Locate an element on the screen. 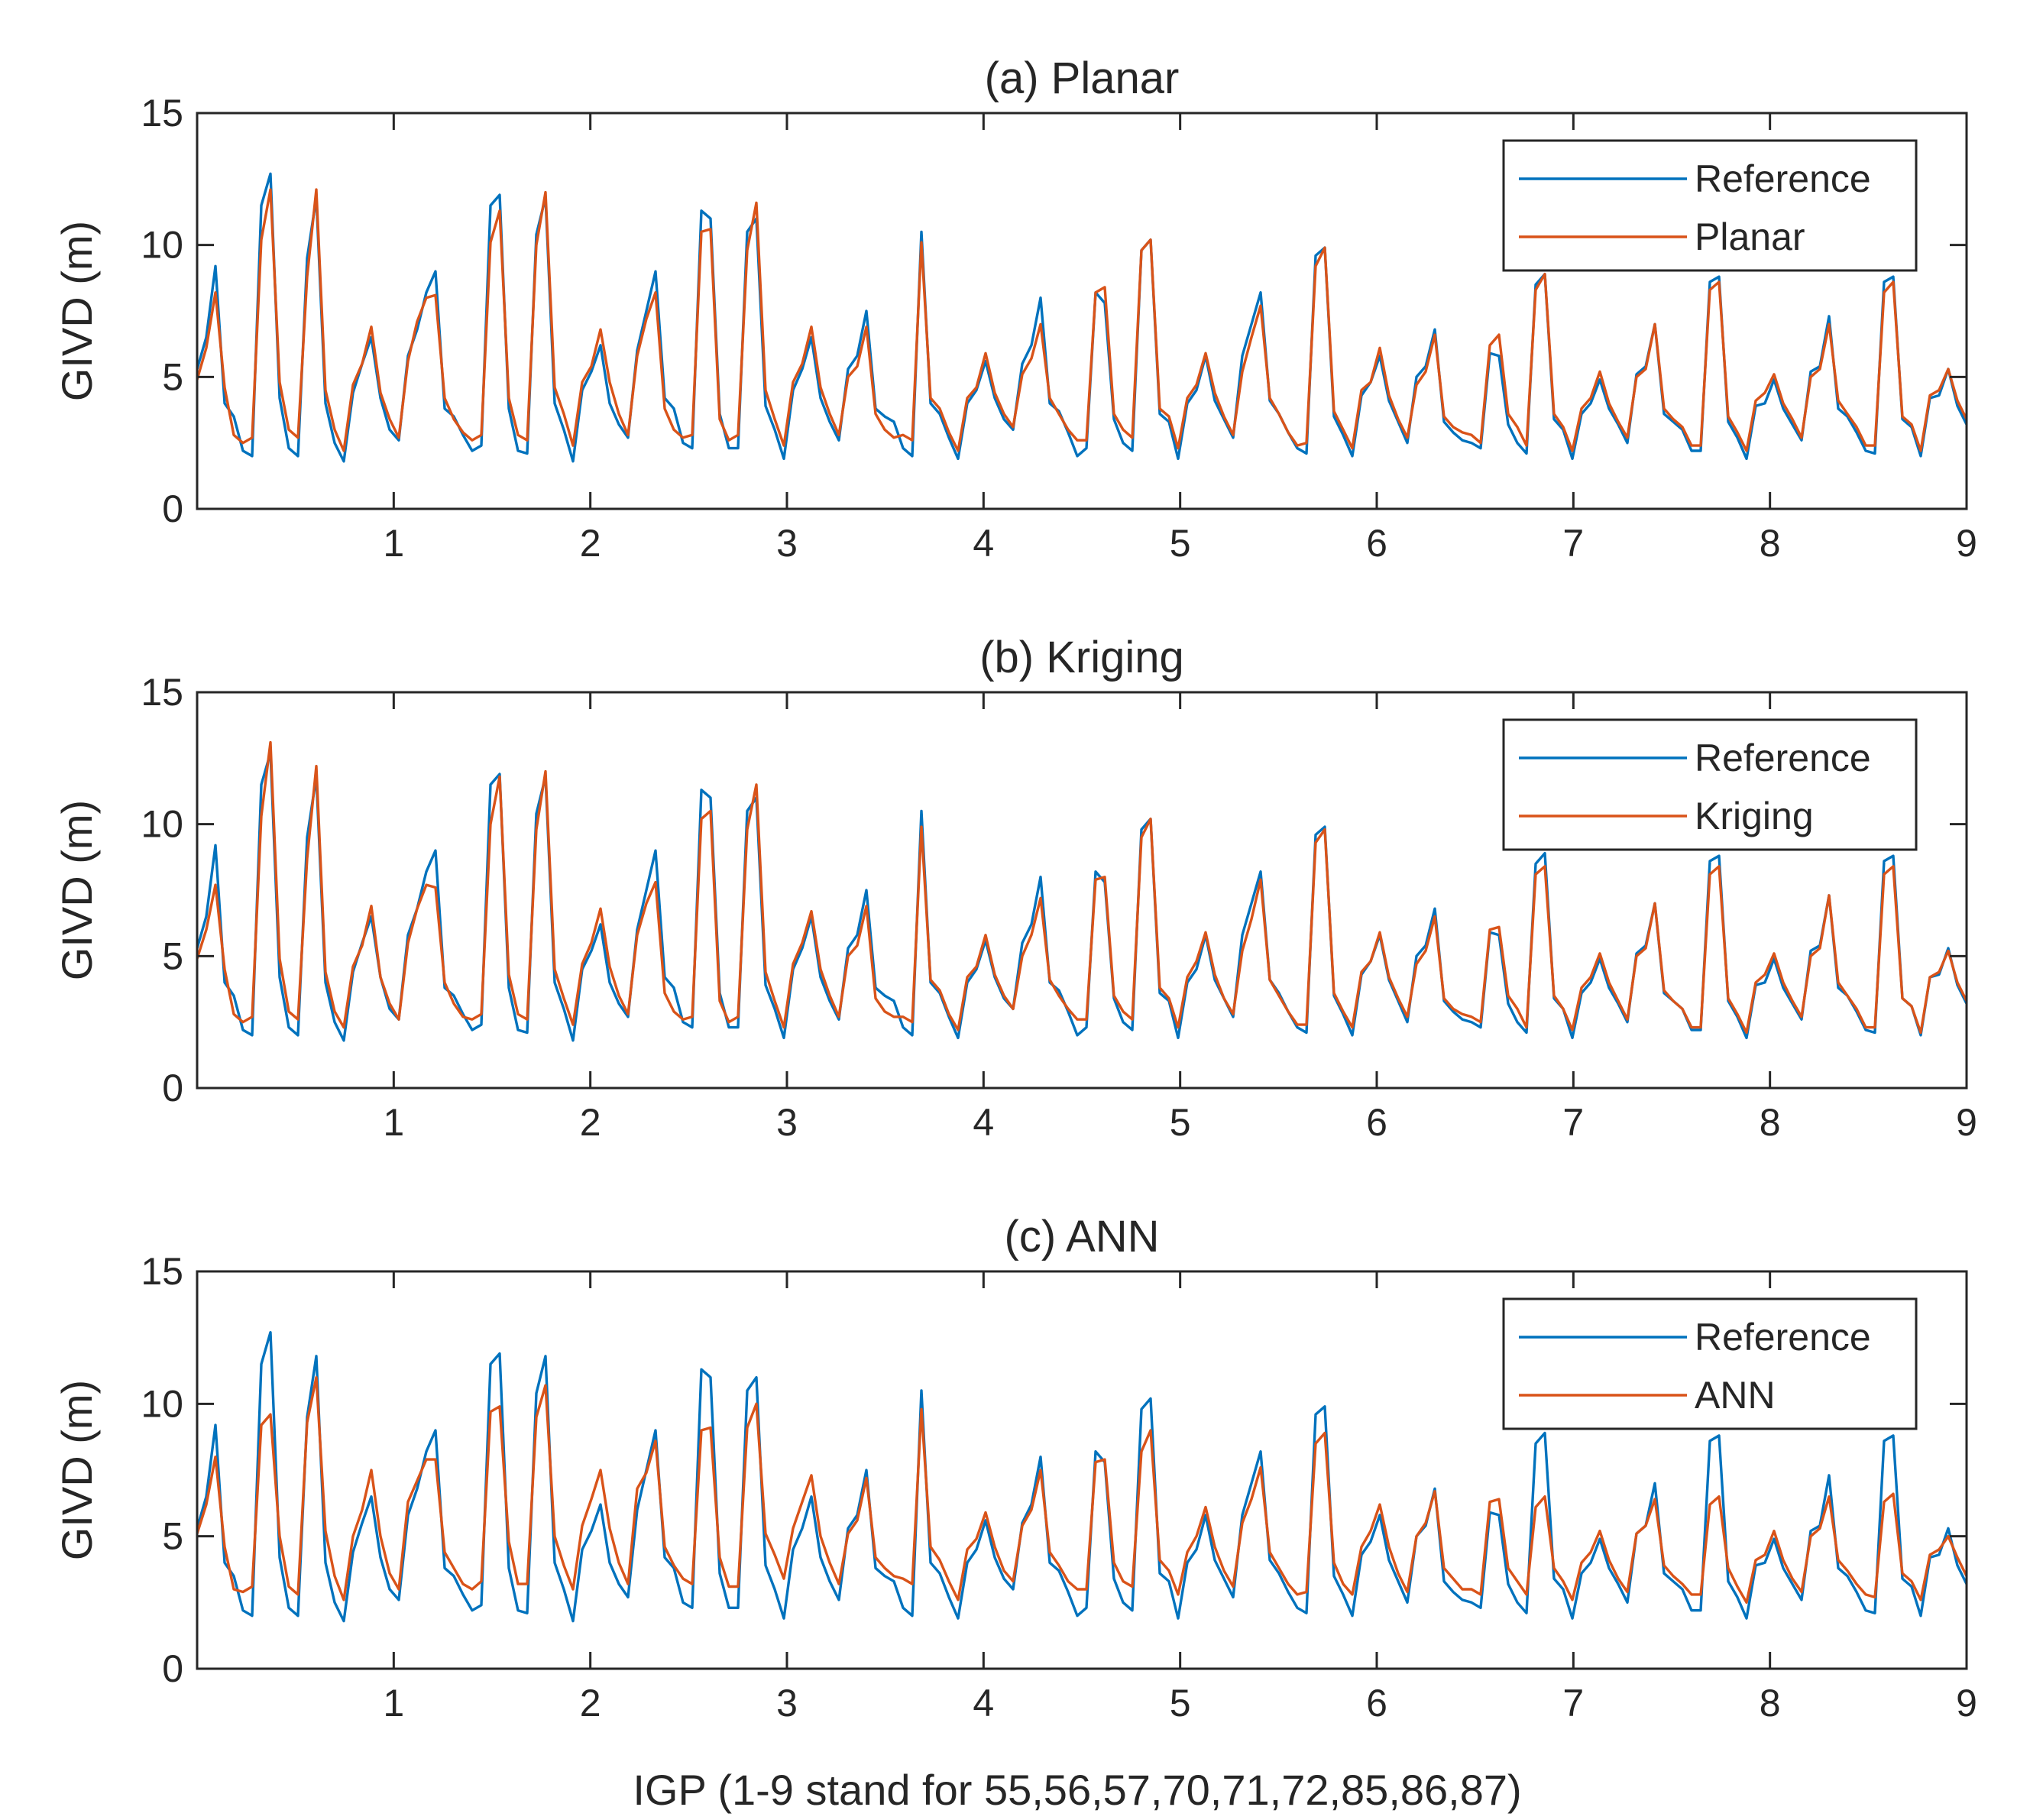 This screenshot has width=2017, height=1820. legend-label-ann: ANN is located at coordinates (1735, 1395).